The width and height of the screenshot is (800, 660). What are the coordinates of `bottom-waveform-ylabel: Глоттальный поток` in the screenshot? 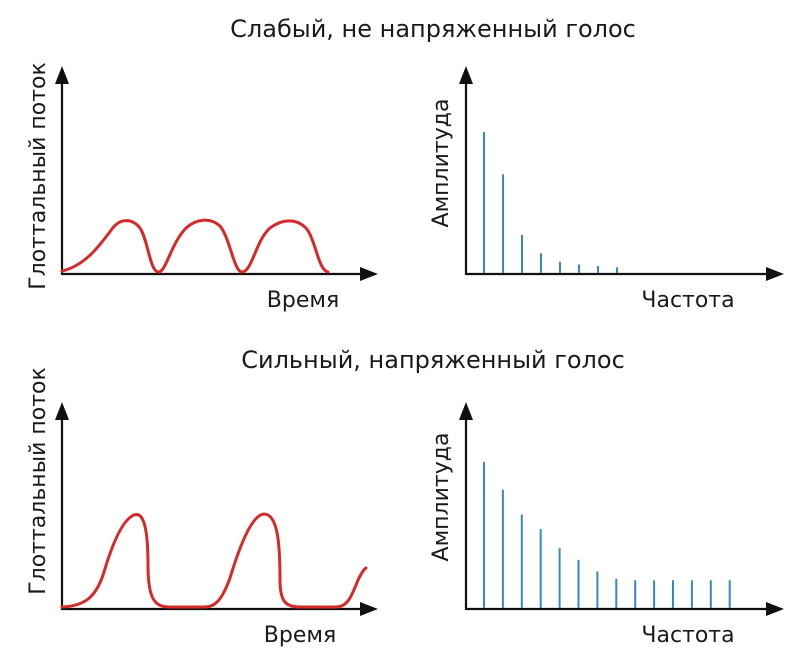 It's located at (38, 481).